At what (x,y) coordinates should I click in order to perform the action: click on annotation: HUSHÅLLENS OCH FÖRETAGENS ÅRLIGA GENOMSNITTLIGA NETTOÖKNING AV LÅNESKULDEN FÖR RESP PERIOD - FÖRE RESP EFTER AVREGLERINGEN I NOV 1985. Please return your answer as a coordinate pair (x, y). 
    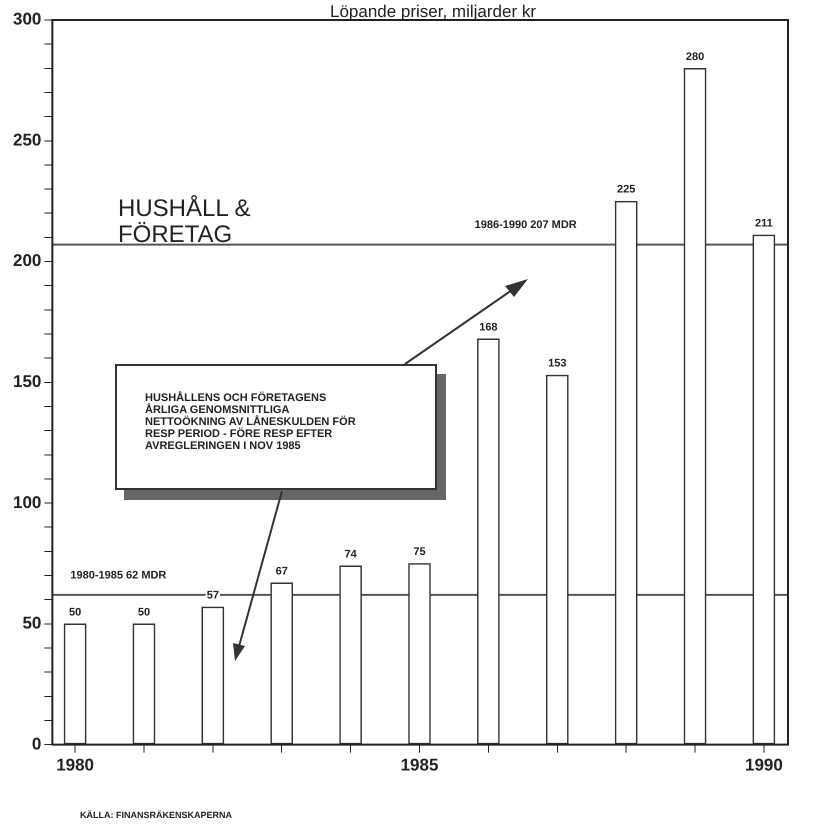
    Looking at the image, I should click on (251, 422).